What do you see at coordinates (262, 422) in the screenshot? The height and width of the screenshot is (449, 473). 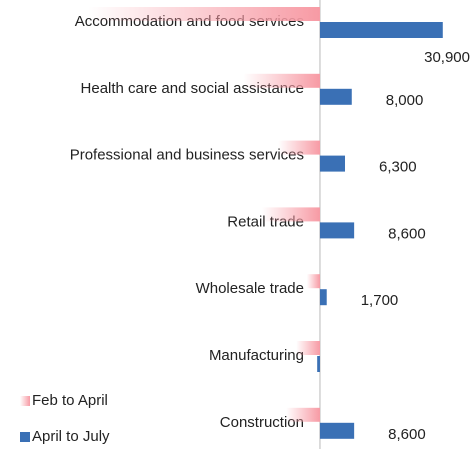 I see `category-label: Construction` at bounding box center [262, 422].